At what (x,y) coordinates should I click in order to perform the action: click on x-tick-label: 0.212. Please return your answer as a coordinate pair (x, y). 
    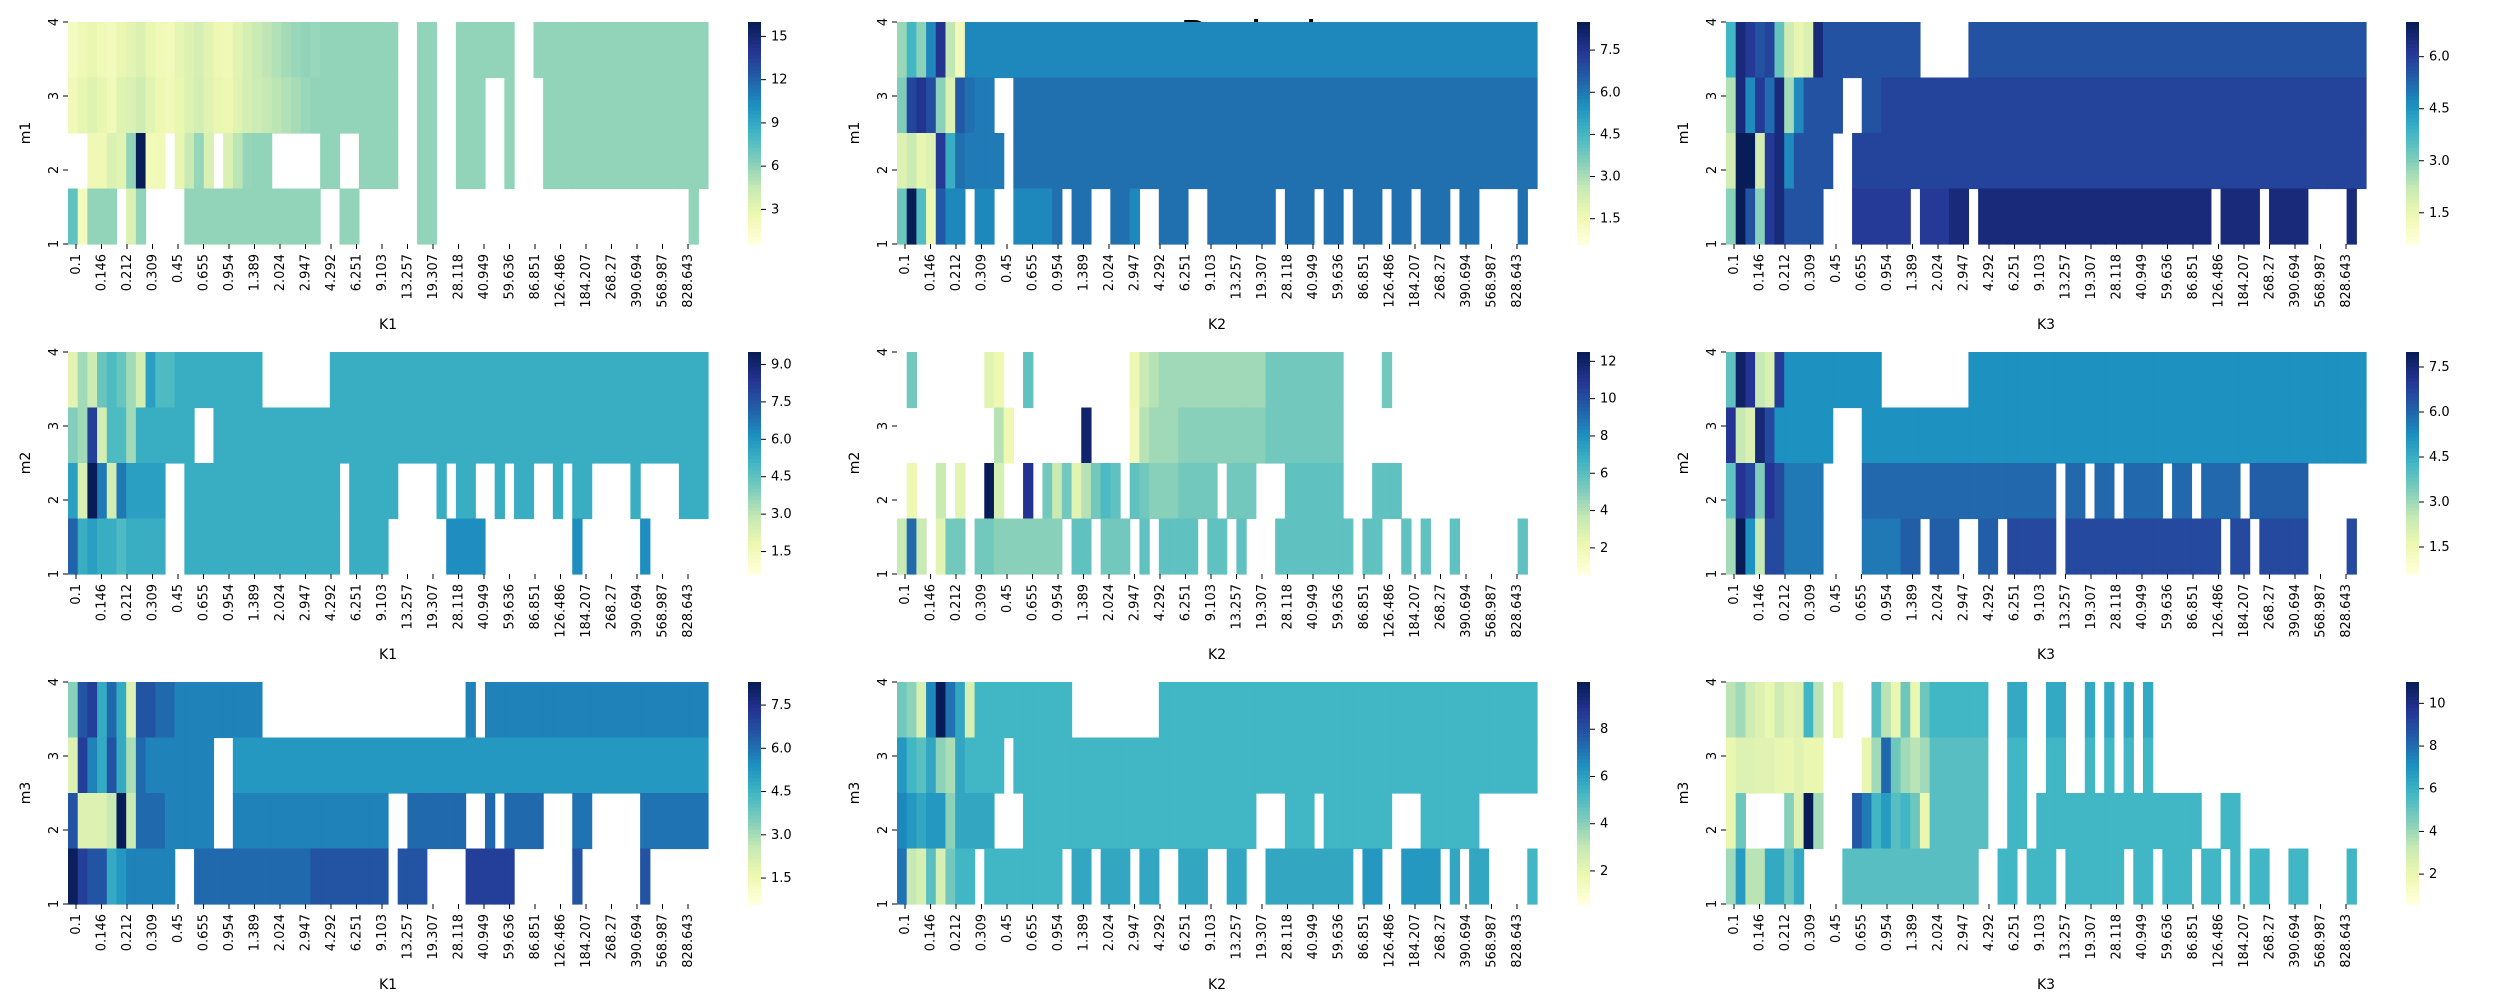
    Looking at the image, I should click on (956, 602).